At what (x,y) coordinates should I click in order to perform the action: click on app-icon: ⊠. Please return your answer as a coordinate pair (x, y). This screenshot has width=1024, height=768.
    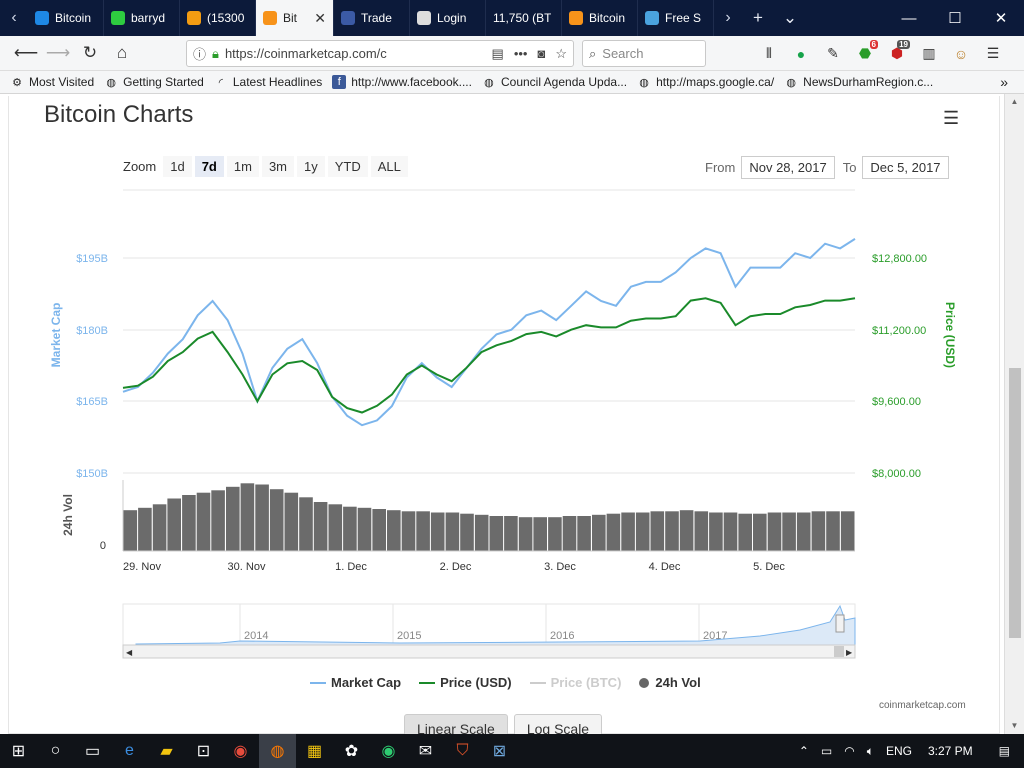
    Looking at the image, I should click on (499, 751).